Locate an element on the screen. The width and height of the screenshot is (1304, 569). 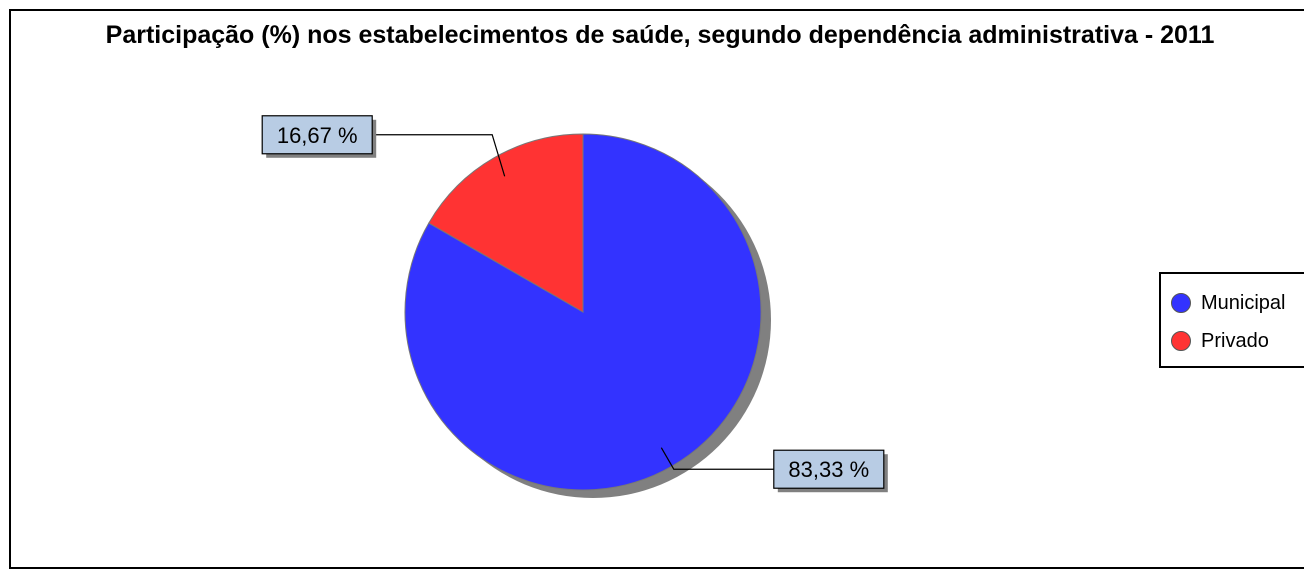
data-label-box-privado is located at coordinates (317, 135).